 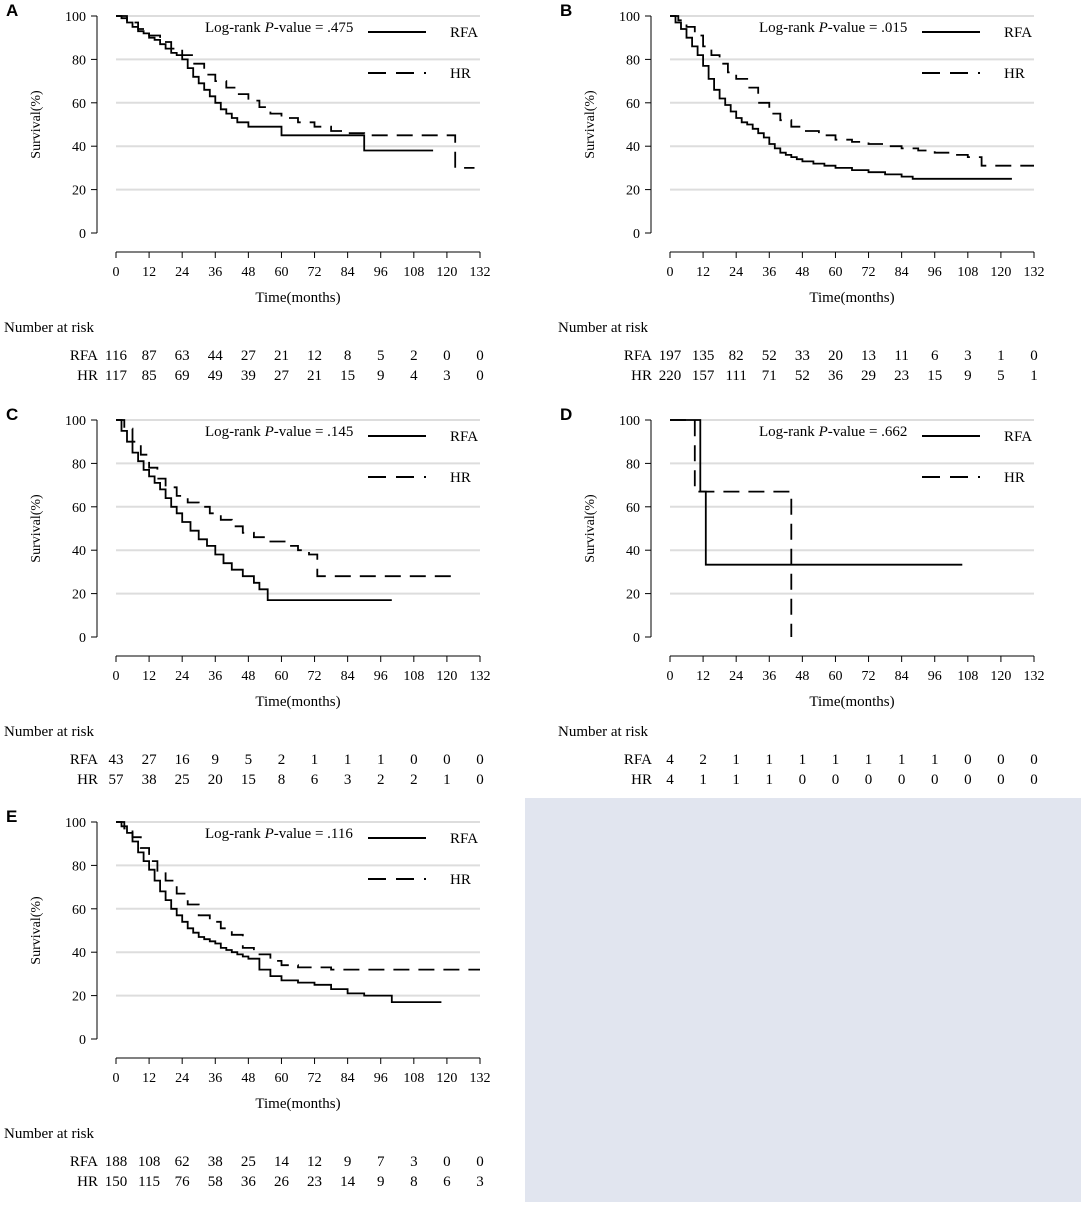 I want to click on risk-count: 4, so click(x=670, y=780).